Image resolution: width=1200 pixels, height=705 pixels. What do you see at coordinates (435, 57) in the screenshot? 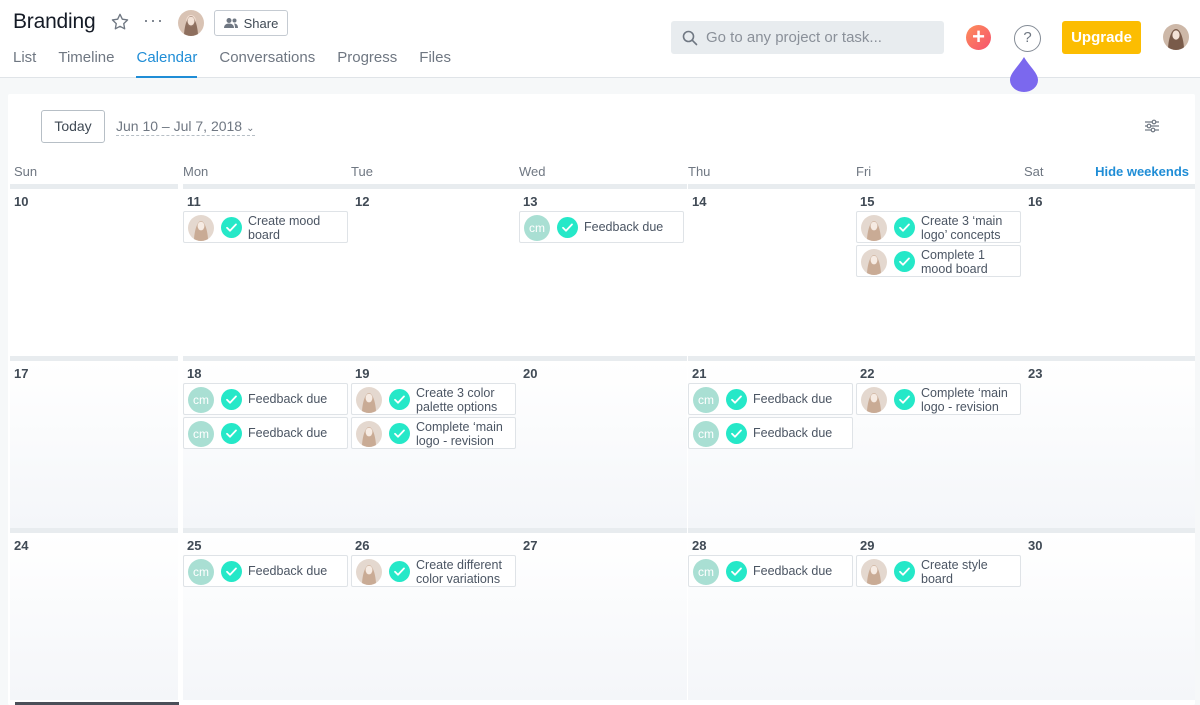
I see `tab-files: Files` at bounding box center [435, 57].